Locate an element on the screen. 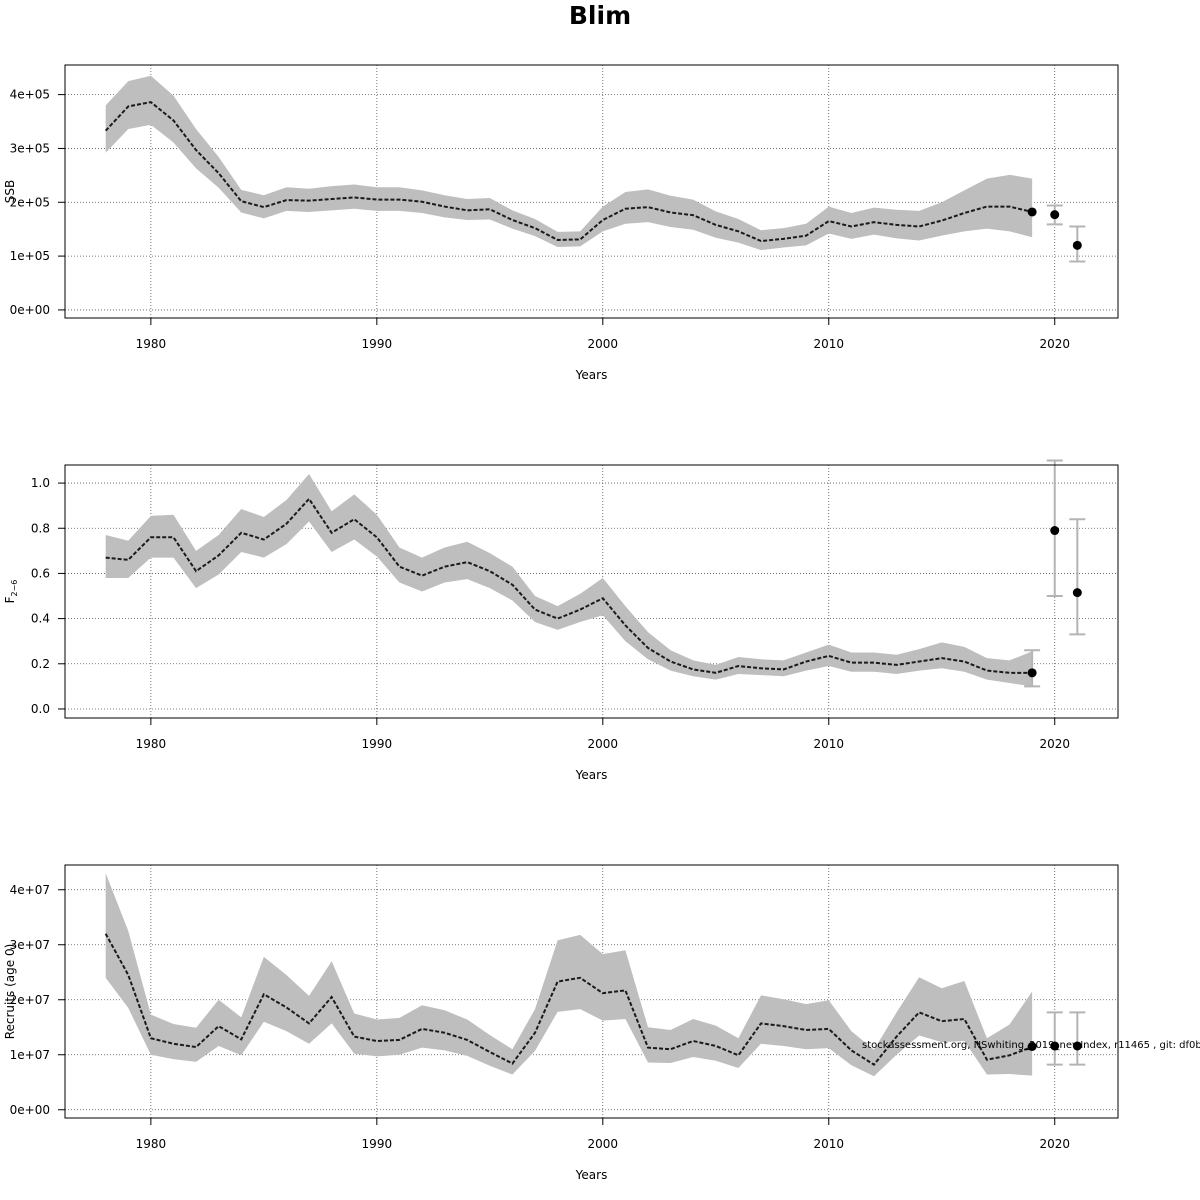  y-tick-label: 2e+05 is located at coordinates (30, 202).